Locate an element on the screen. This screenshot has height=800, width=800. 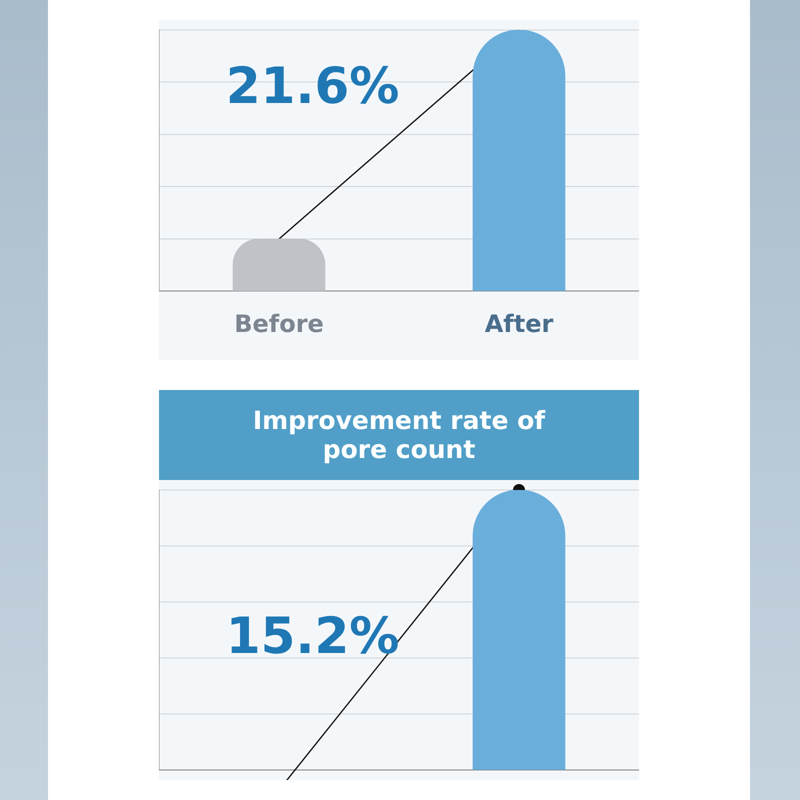
annotation: 15.2% is located at coordinates (313, 635).